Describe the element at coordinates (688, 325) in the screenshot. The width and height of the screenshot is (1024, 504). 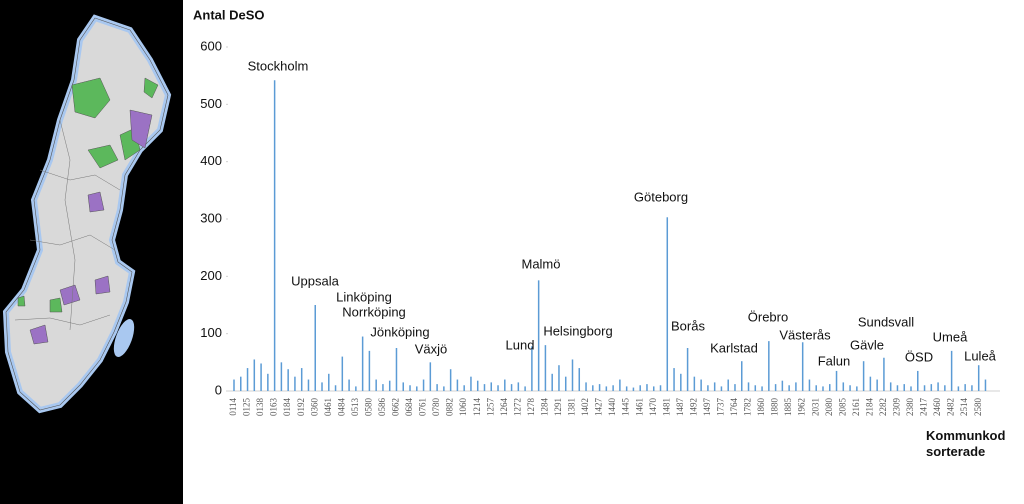
I see `bar-annotation: Borås` at that location.